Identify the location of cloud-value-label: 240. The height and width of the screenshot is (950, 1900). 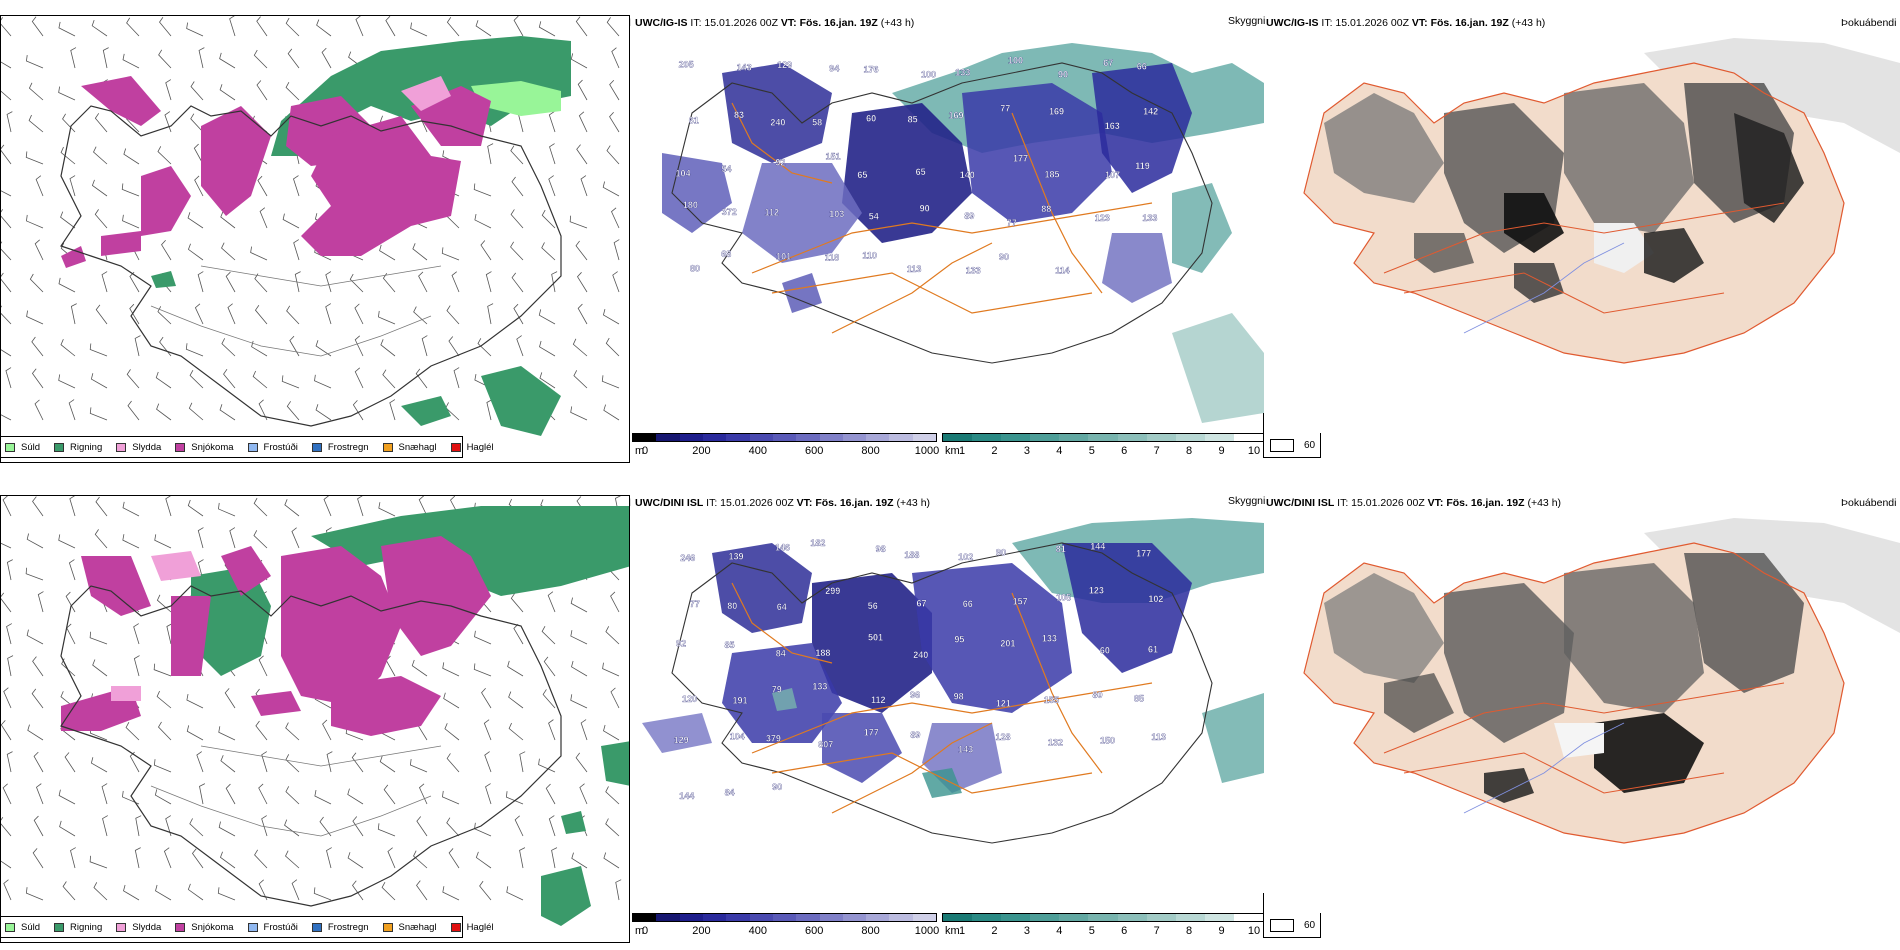
(777, 122).